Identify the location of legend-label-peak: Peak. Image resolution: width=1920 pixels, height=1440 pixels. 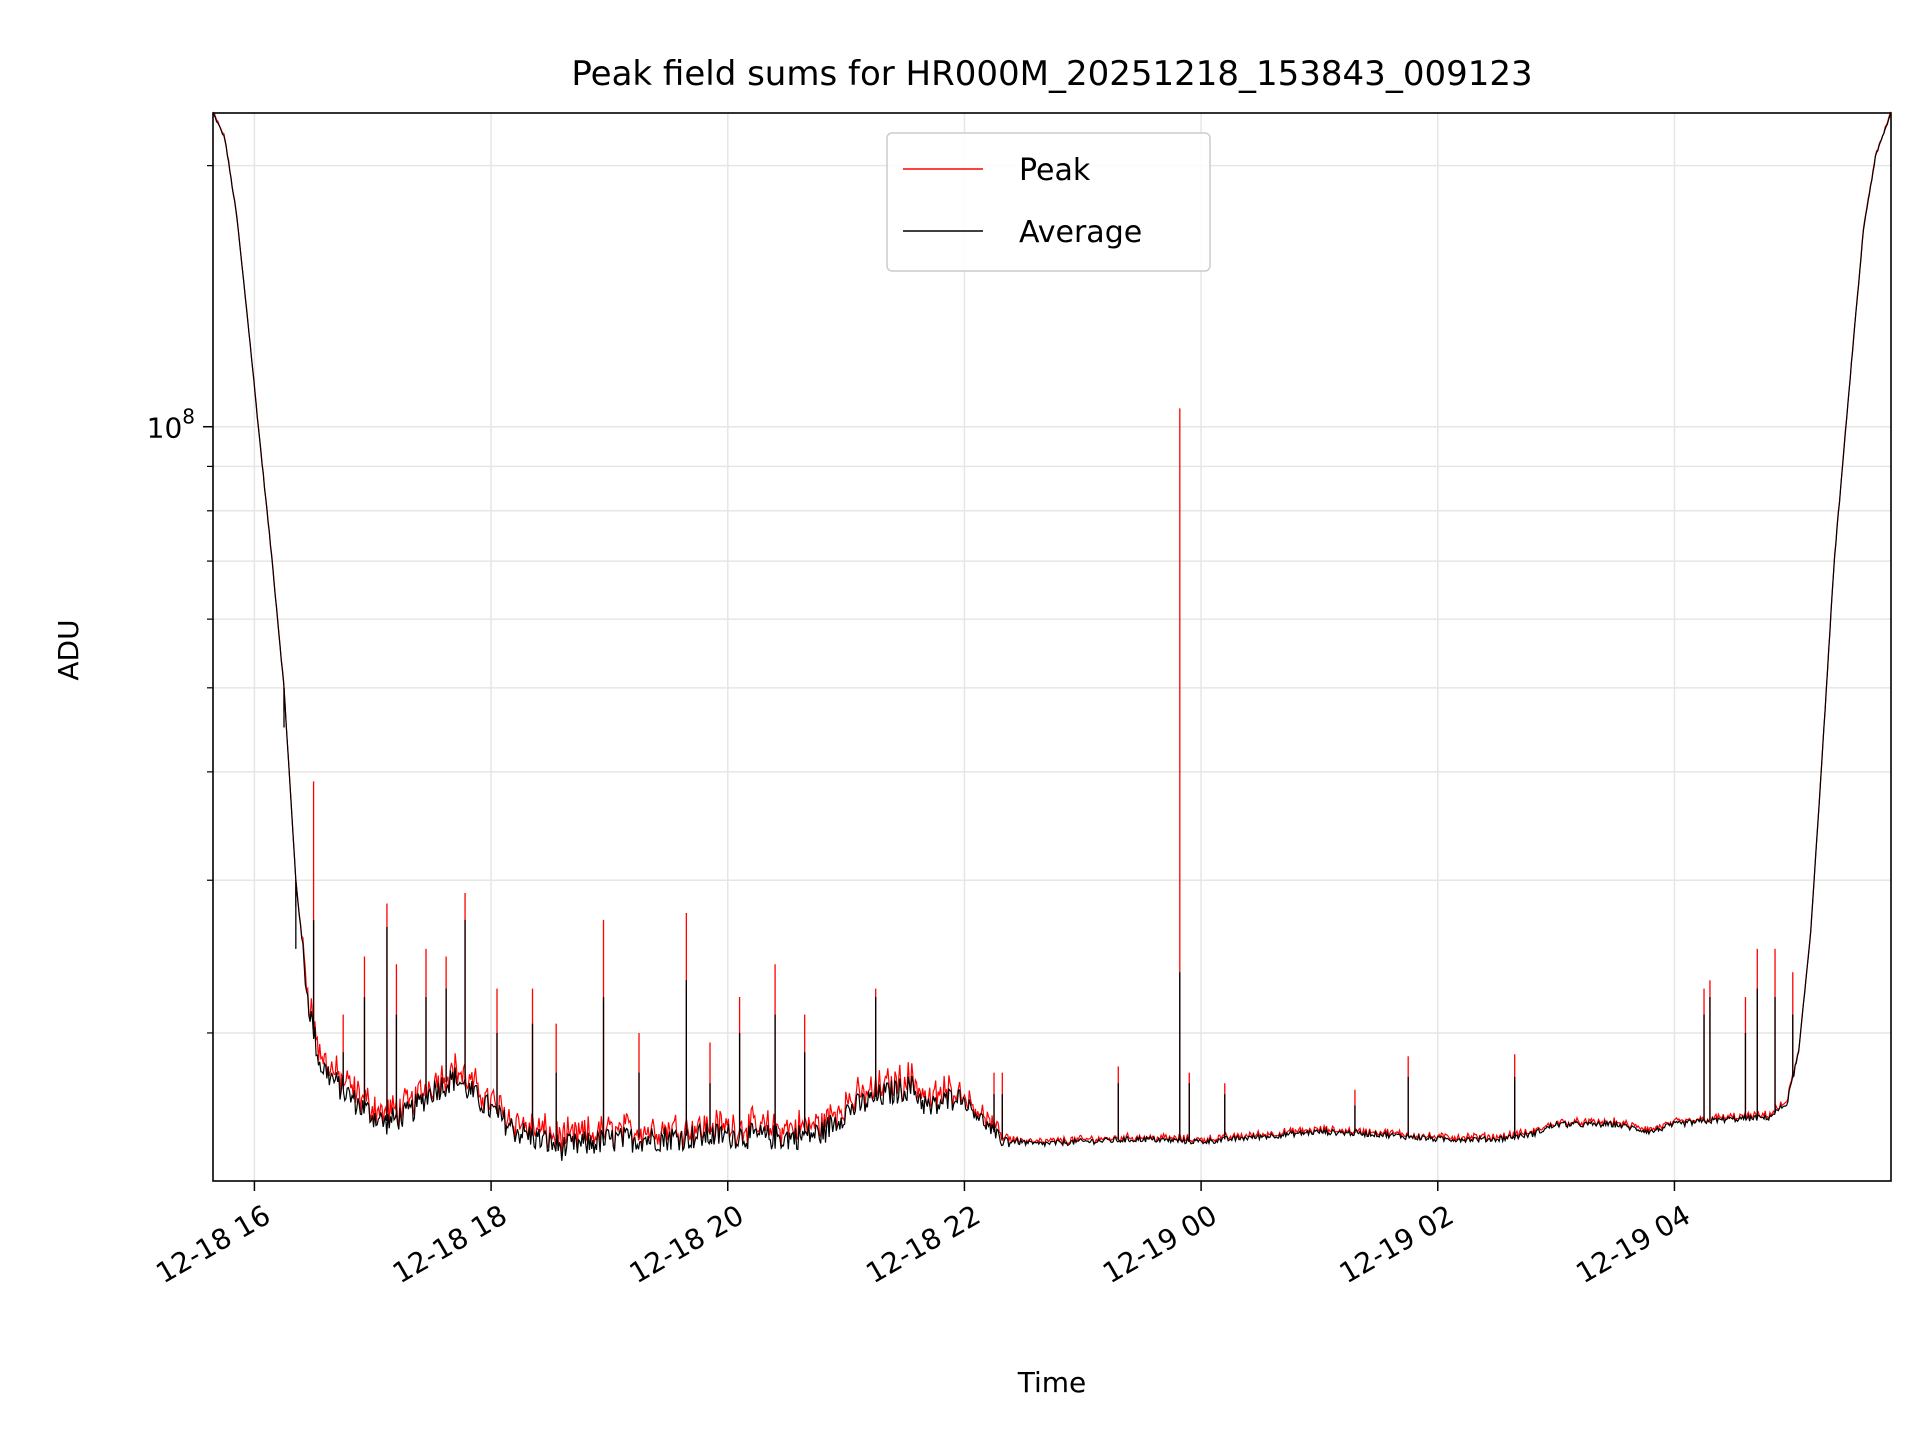
(1055, 170).